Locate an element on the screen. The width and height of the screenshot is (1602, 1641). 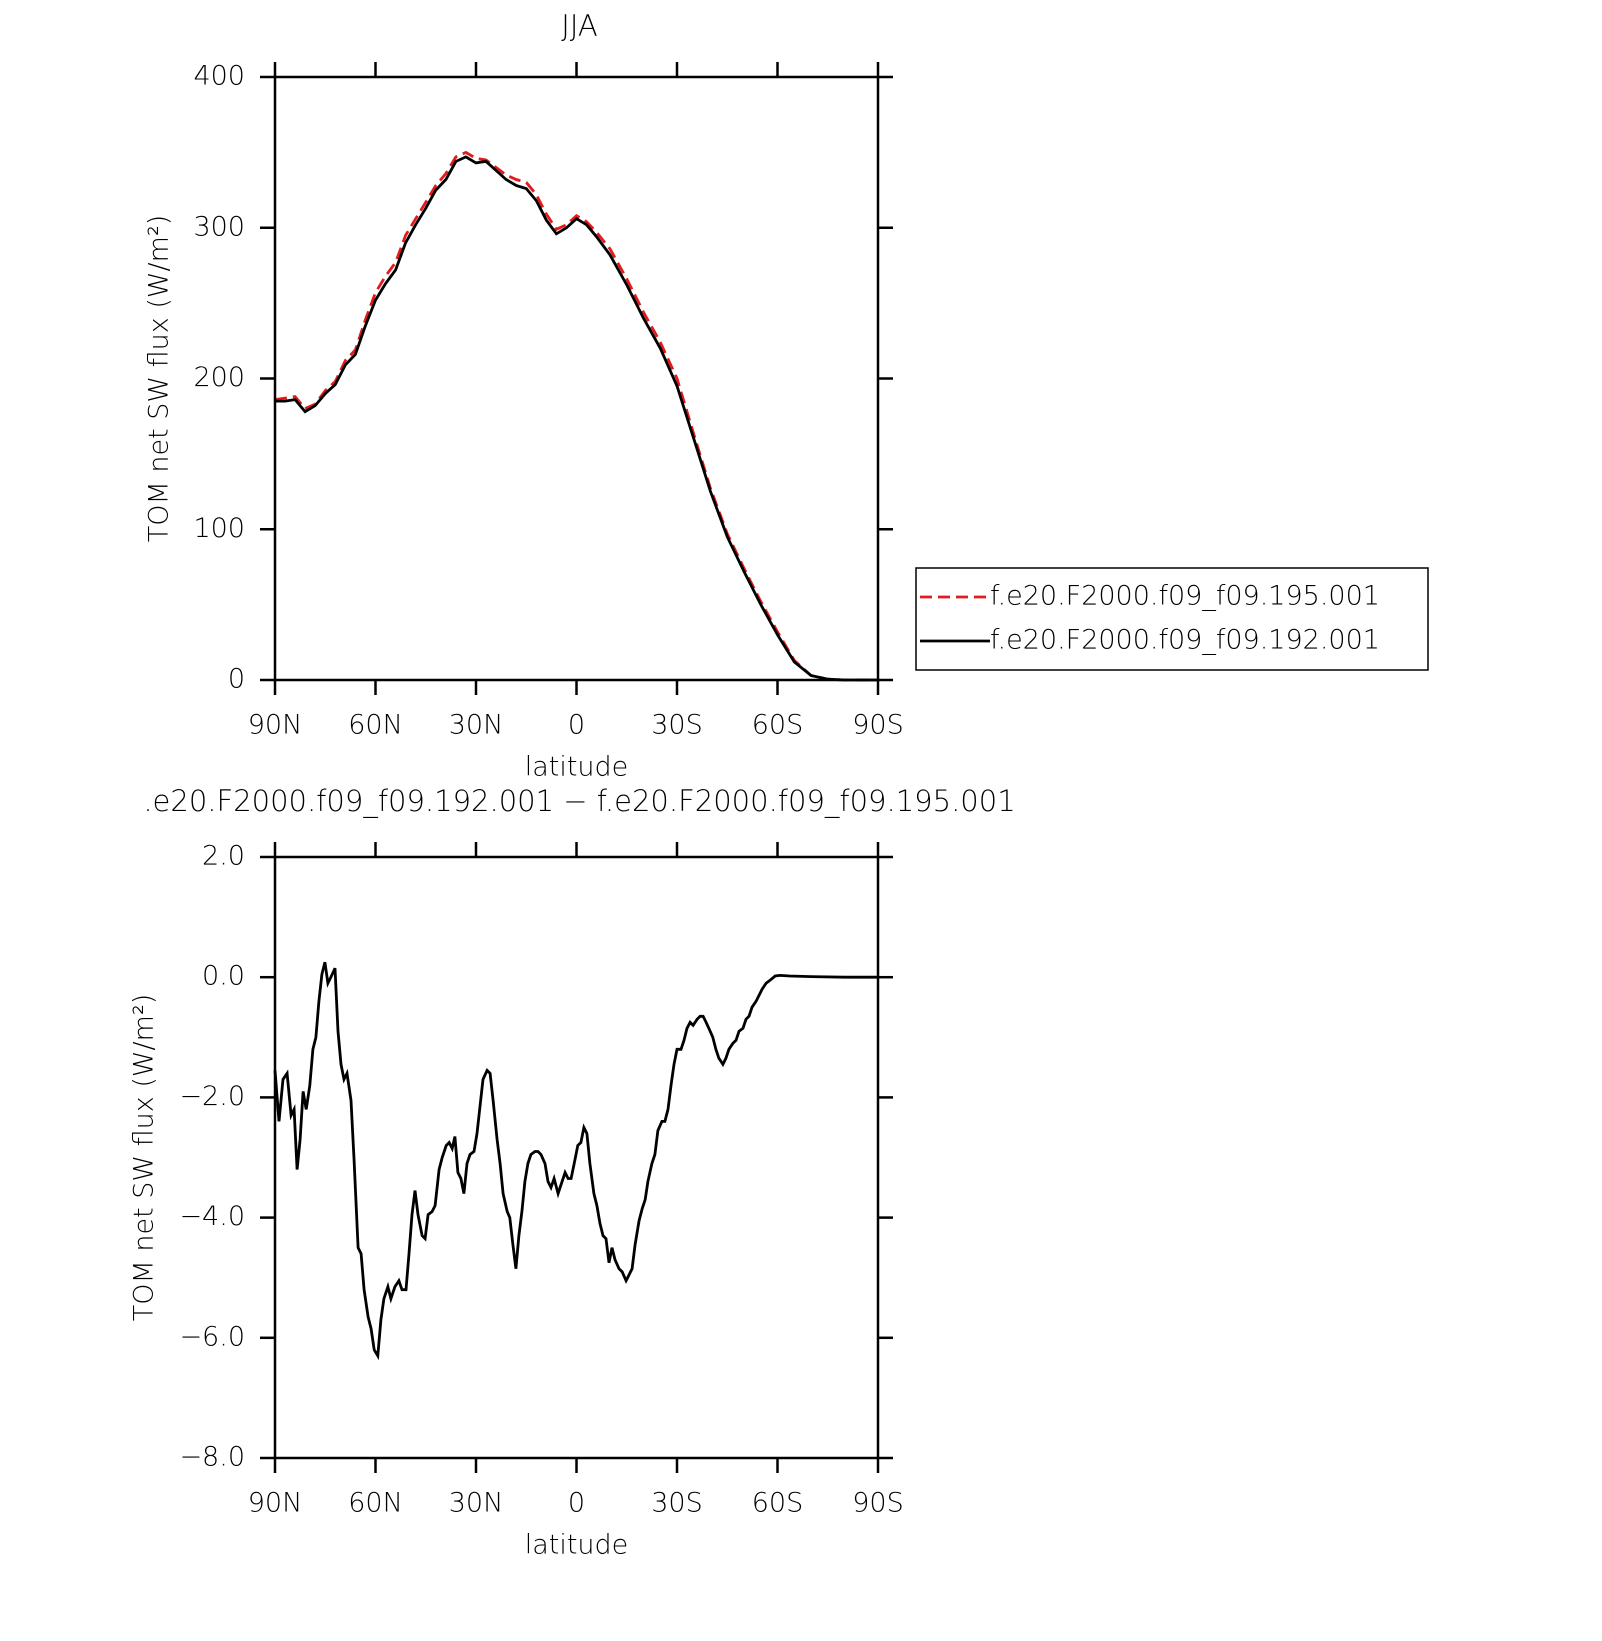
y-tick-label: 100 is located at coordinates (219, 528).